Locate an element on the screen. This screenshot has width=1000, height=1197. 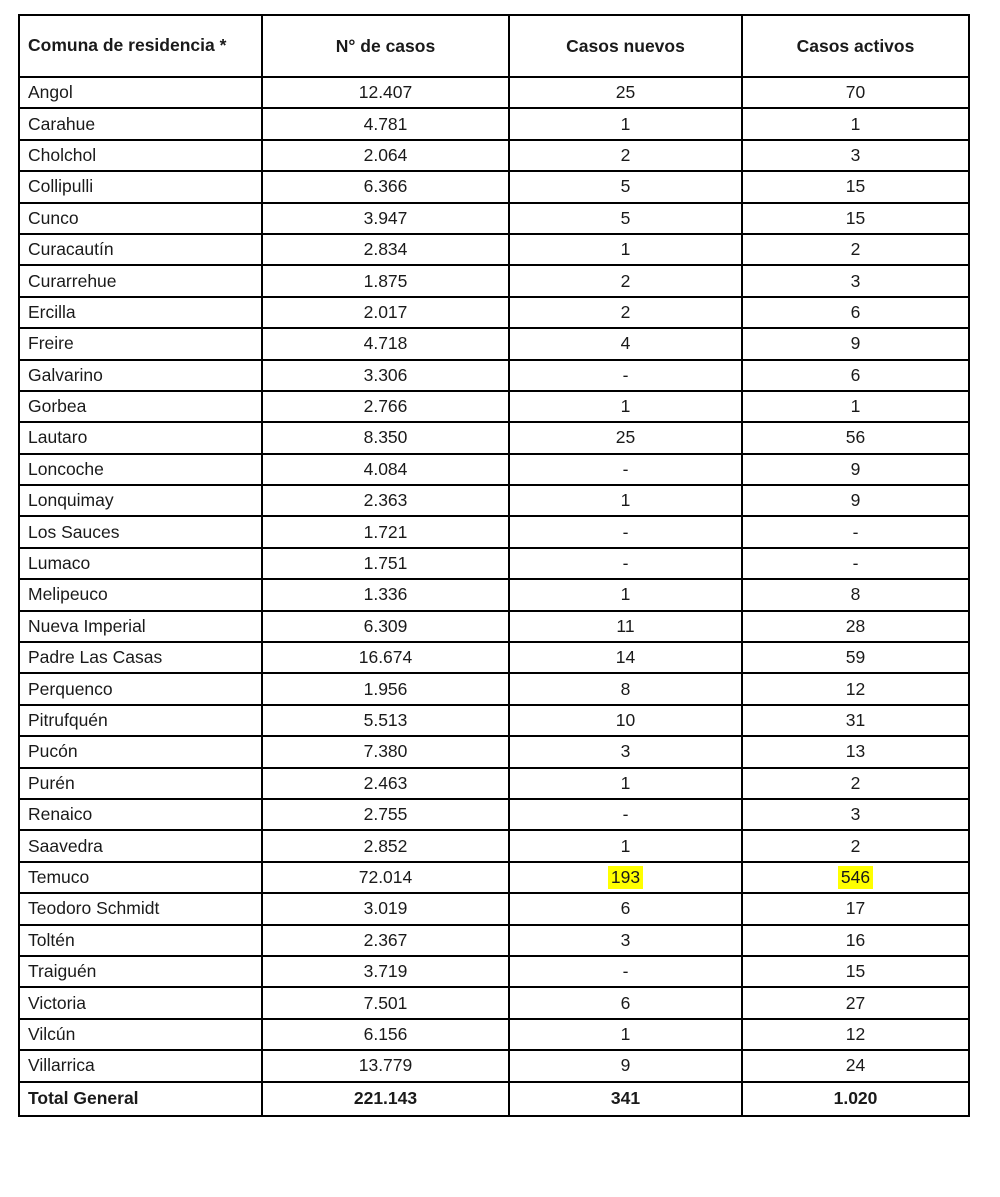
cell-casos: 2.834 is located at coordinates (385, 249).